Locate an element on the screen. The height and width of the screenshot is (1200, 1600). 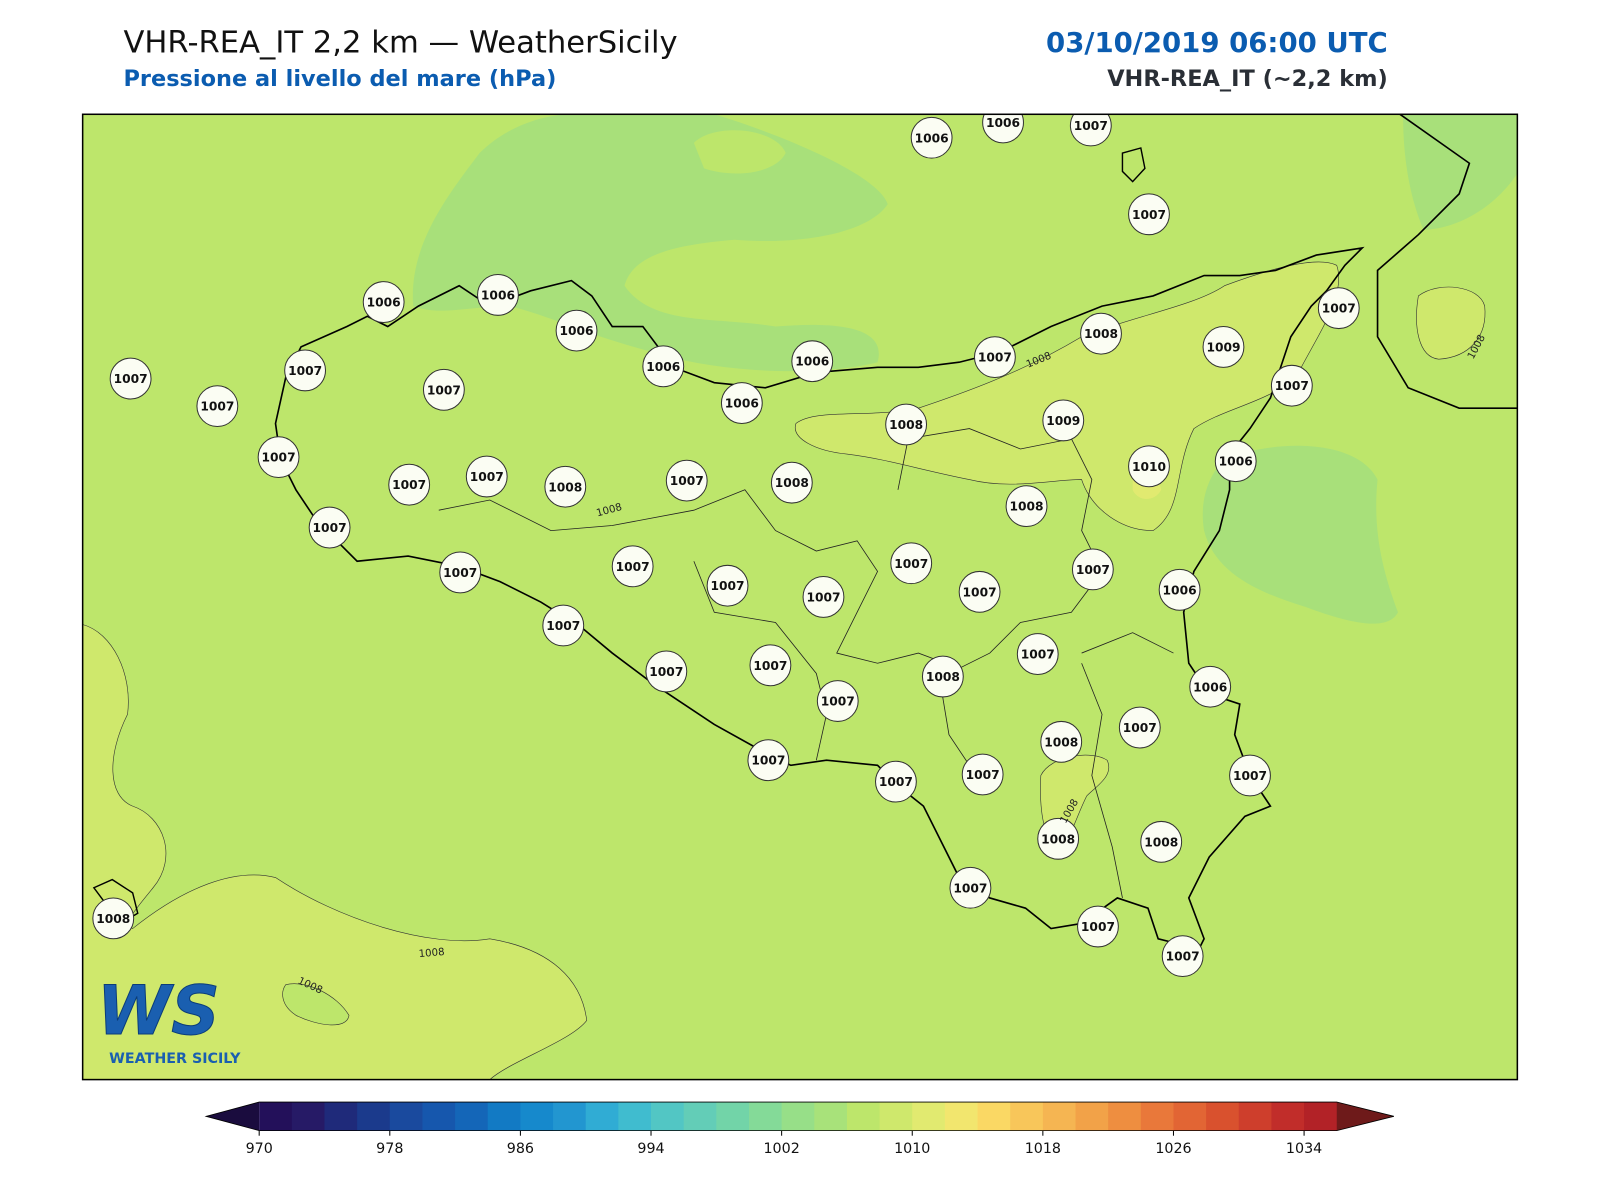
colorbar-tick-label: 1018 is located at coordinates (1043, 1149).